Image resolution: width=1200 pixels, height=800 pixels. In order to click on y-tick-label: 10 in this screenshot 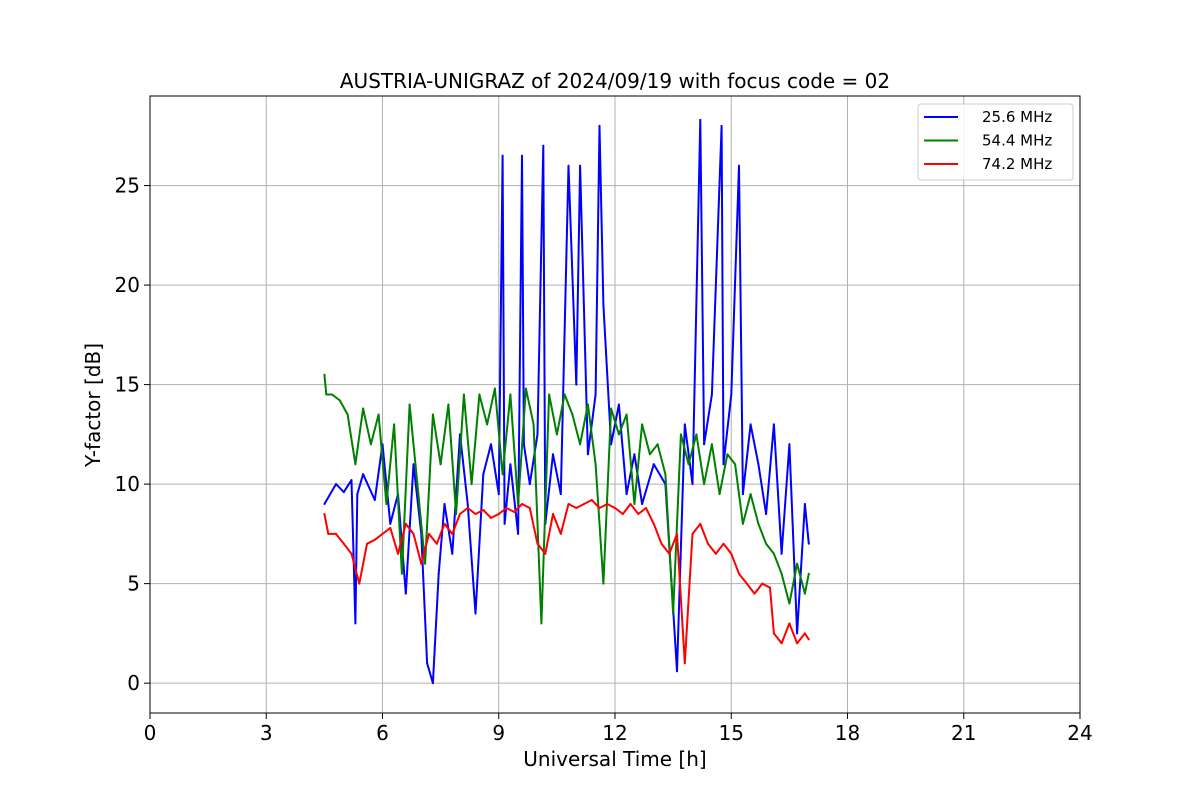, I will do `click(127, 484)`.